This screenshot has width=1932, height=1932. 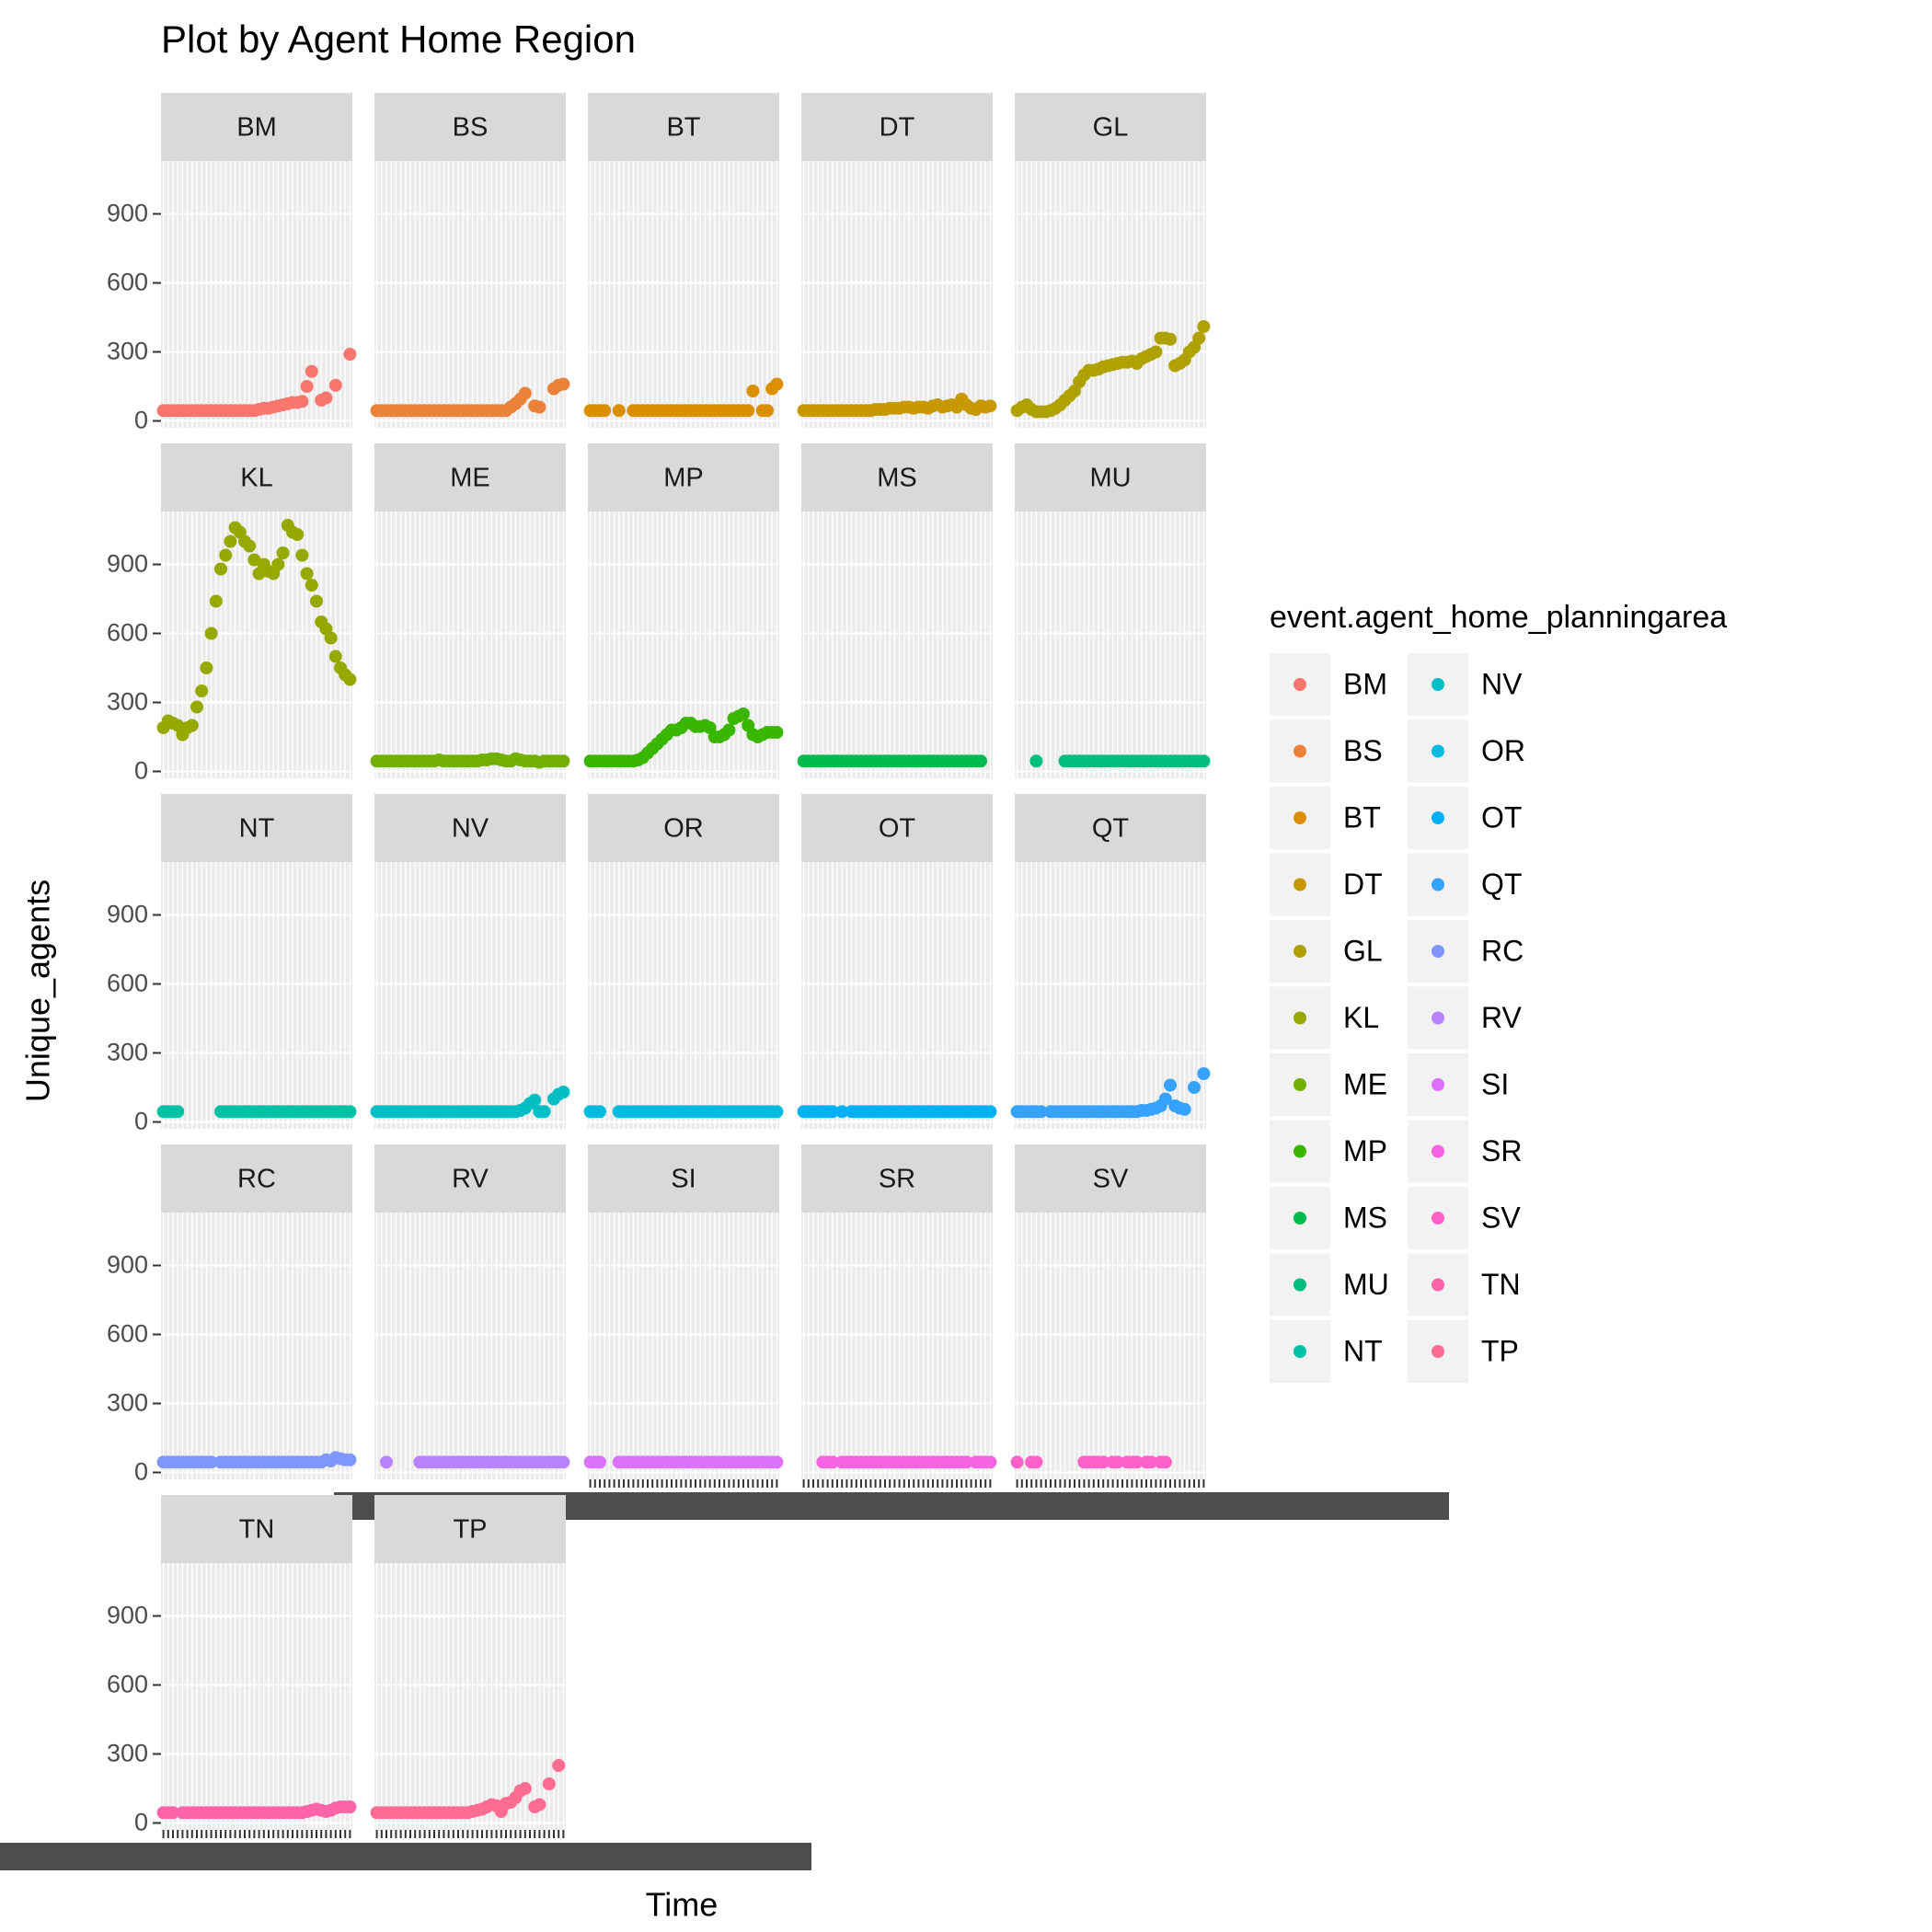 I want to click on facet-label: DT, so click(x=897, y=128).